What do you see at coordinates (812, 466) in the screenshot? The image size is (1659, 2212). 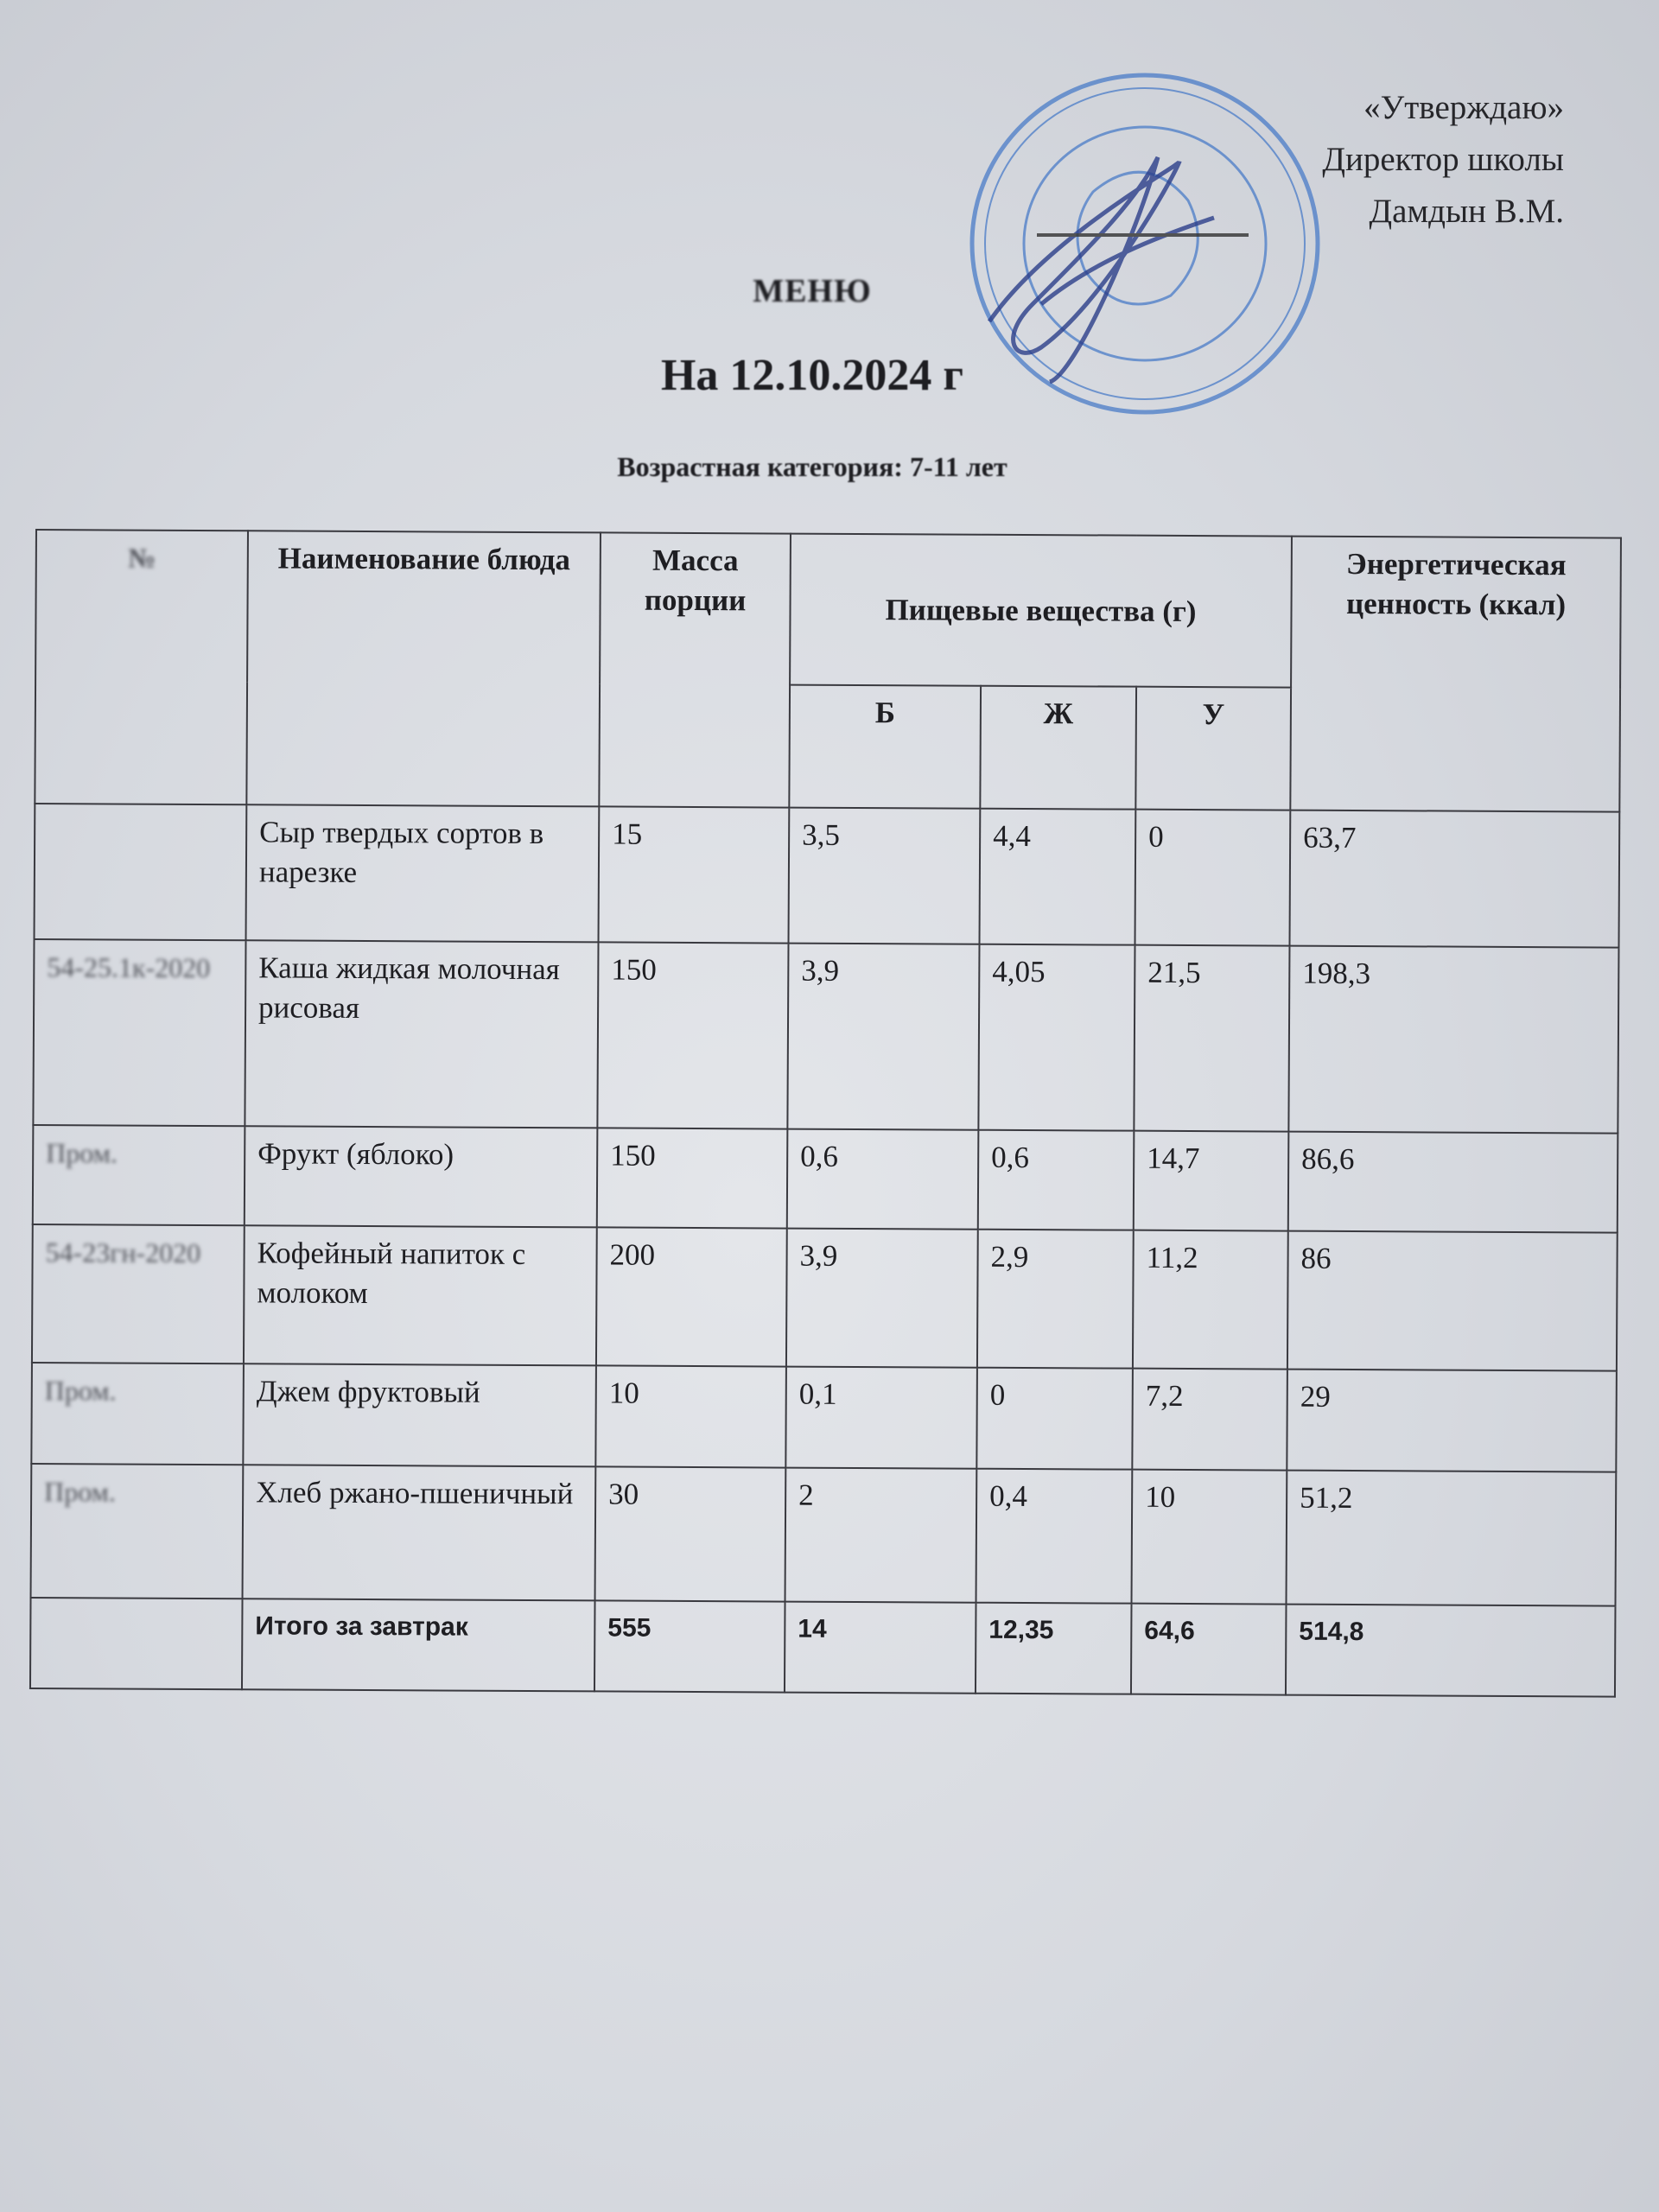 I see `age-category: Возрастная категория: 7-11 лет` at bounding box center [812, 466].